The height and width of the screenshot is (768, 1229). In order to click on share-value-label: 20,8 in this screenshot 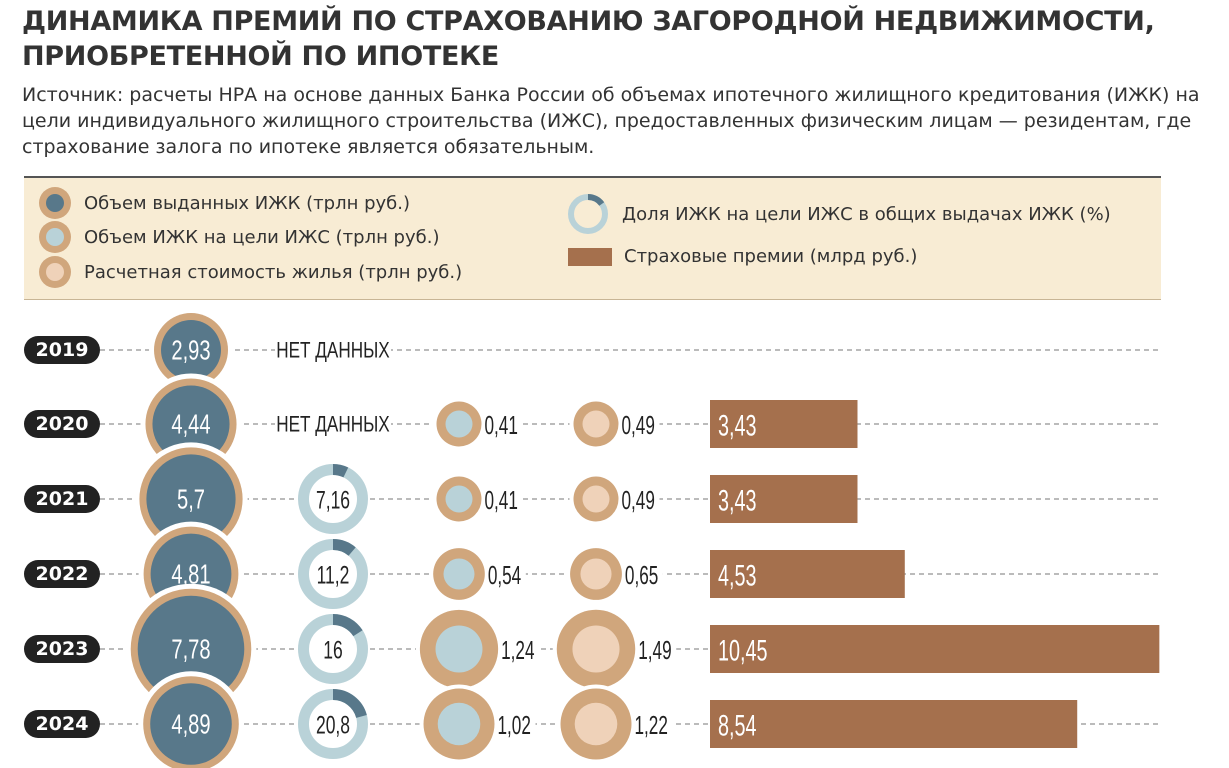, I will do `click(333, 725)`.